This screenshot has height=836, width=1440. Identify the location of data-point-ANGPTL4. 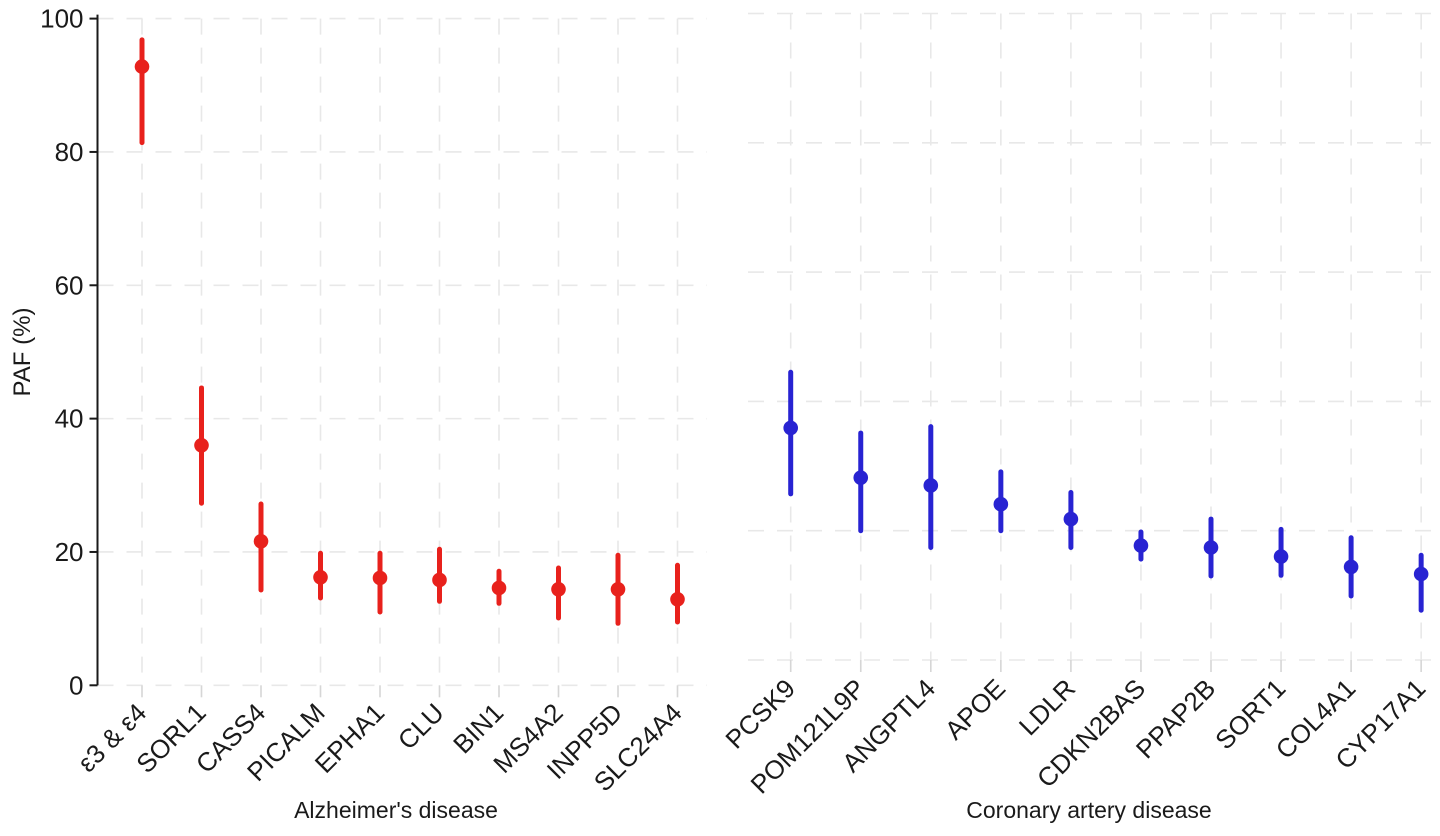
(931, 485).